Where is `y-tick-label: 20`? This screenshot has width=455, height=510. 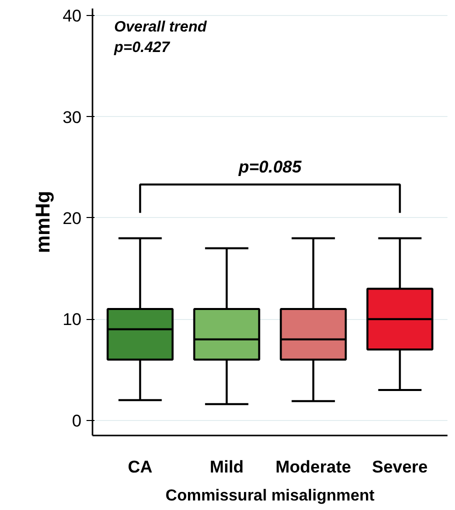 y-tick-label: 20 is located at coordinates (72, 218).